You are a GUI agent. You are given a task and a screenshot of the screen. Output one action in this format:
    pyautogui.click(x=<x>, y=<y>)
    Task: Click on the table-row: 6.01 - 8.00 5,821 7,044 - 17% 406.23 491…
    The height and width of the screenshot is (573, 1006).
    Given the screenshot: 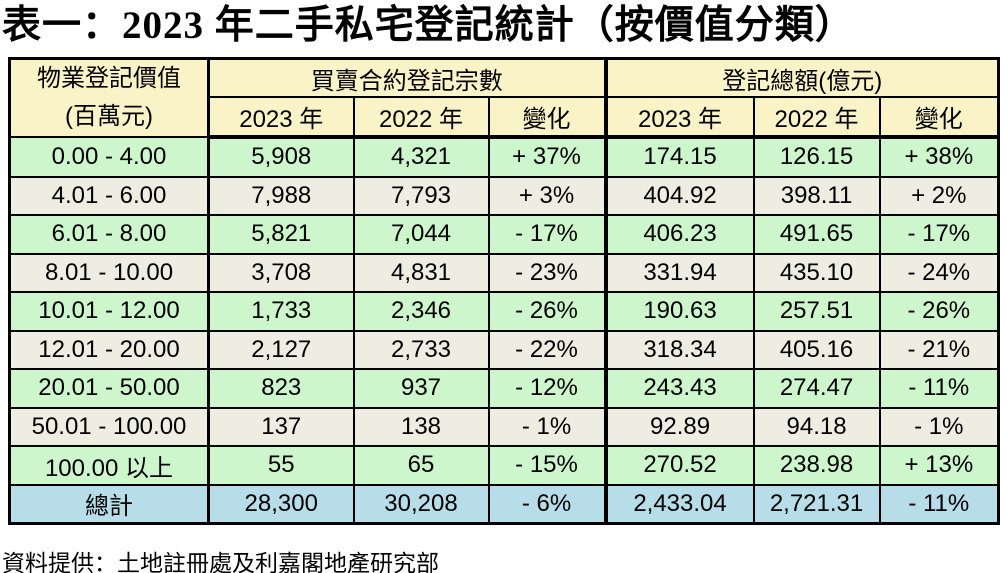 What is the action you would take?
    pyautogui.click(x=504, y=234)
    